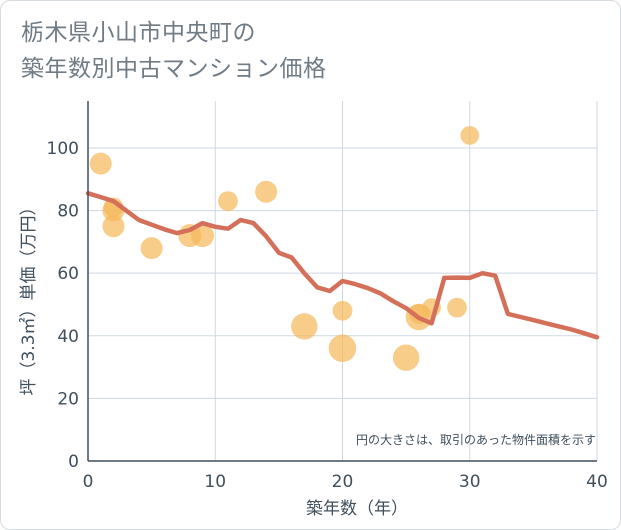  What do you see at coordinates (174, 51) in the screenshot?
I see `chart-title: 栃木県小山市中央町の 築年数別中古マンション価格` at bounding box center [174, 51].